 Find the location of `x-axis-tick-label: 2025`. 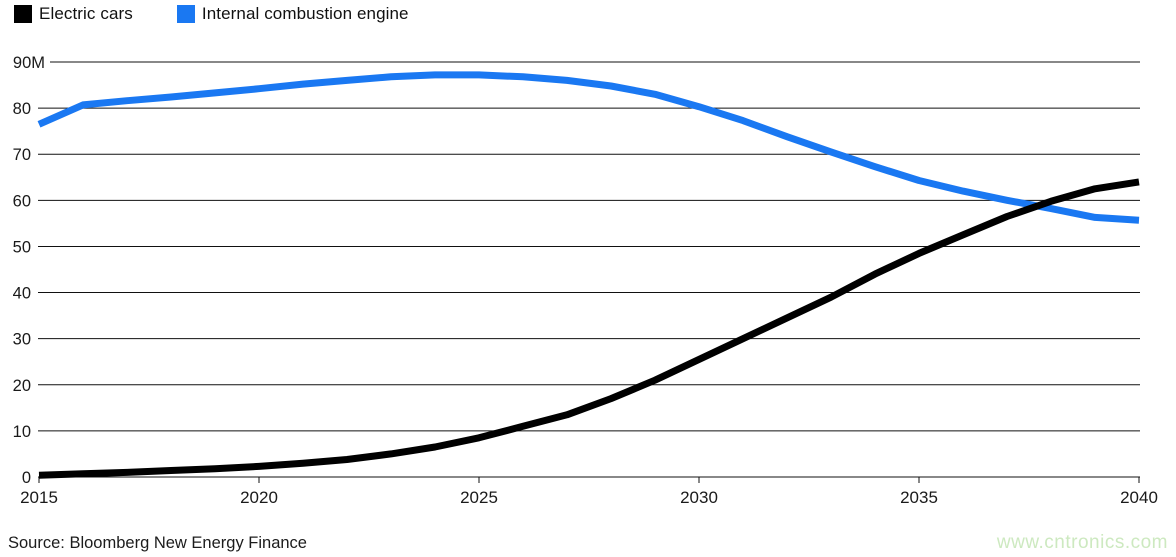

x-axis-tick-label: 2025 is located at coordinates (479, 497).